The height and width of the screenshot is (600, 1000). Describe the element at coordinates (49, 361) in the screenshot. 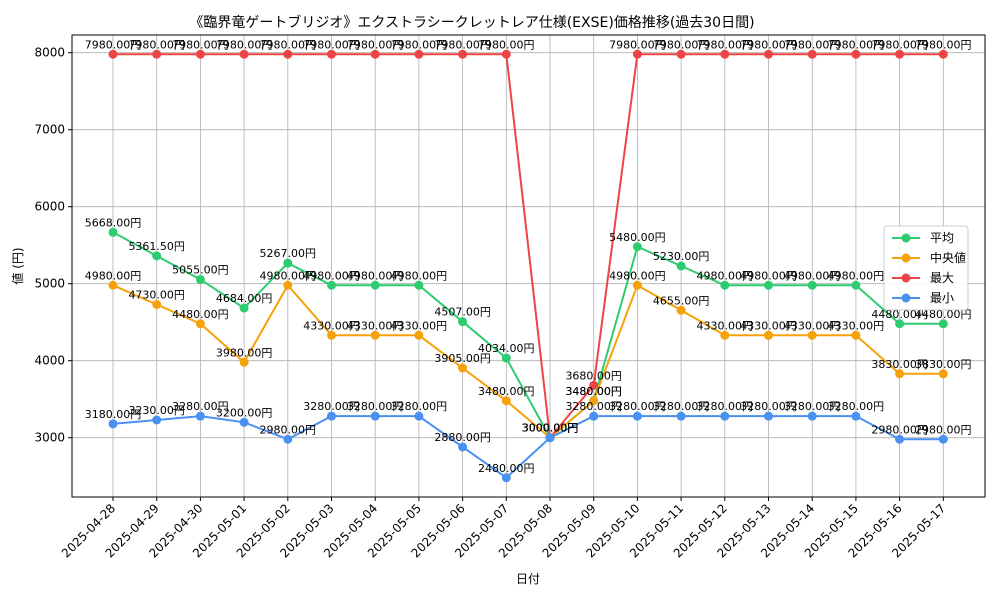

I see `y-tick-label: 4000` at that location.